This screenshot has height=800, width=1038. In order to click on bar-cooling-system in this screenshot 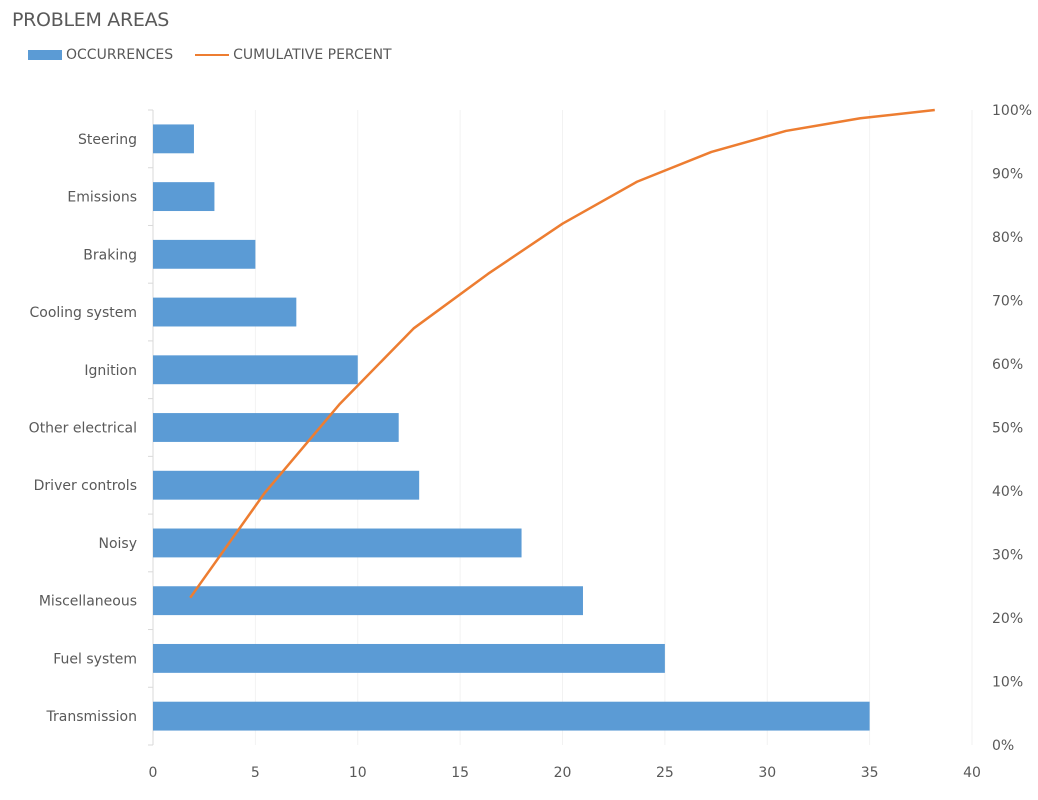, I will do `click(225, 312)`.